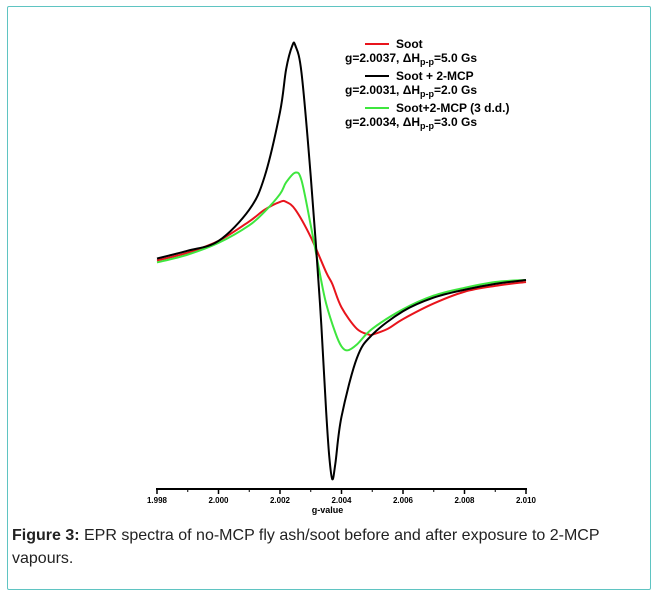 This screenshot has height=594, width=660. I want to click on x-tick-label: 2.002, so click(280, 500).